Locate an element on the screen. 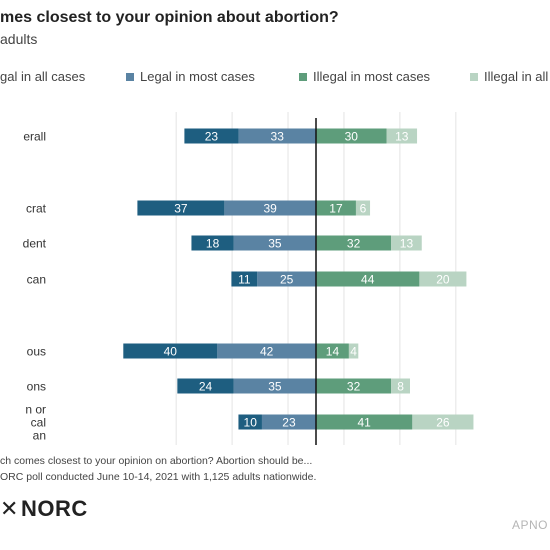 The height and width of the screenshot is (550, 550). legend-item-legal-most: Legal in most cases is located at coordinates (190, 76).